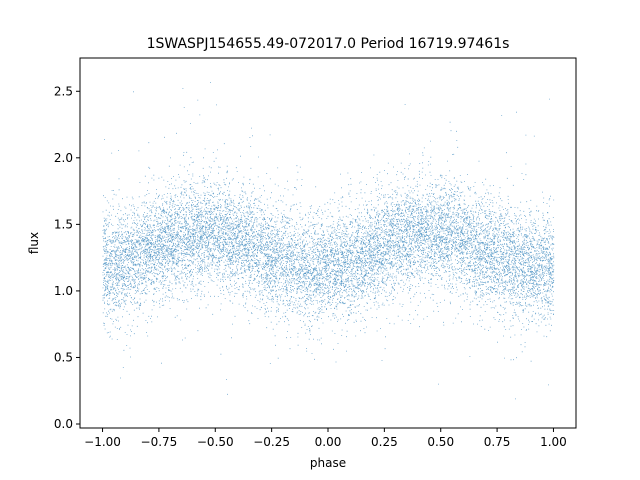  What do you see at coordinates (553, 442) in the screenshot?
I see `x-tick-label: 1.00` at bounding box center [553, 442].